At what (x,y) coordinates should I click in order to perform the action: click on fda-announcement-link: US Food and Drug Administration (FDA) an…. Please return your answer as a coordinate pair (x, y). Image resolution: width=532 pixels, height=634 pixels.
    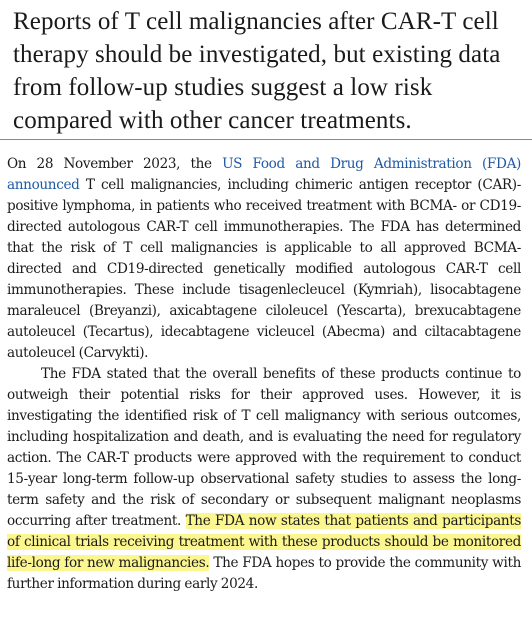
    Looking at the image, I should click on (264, 174).